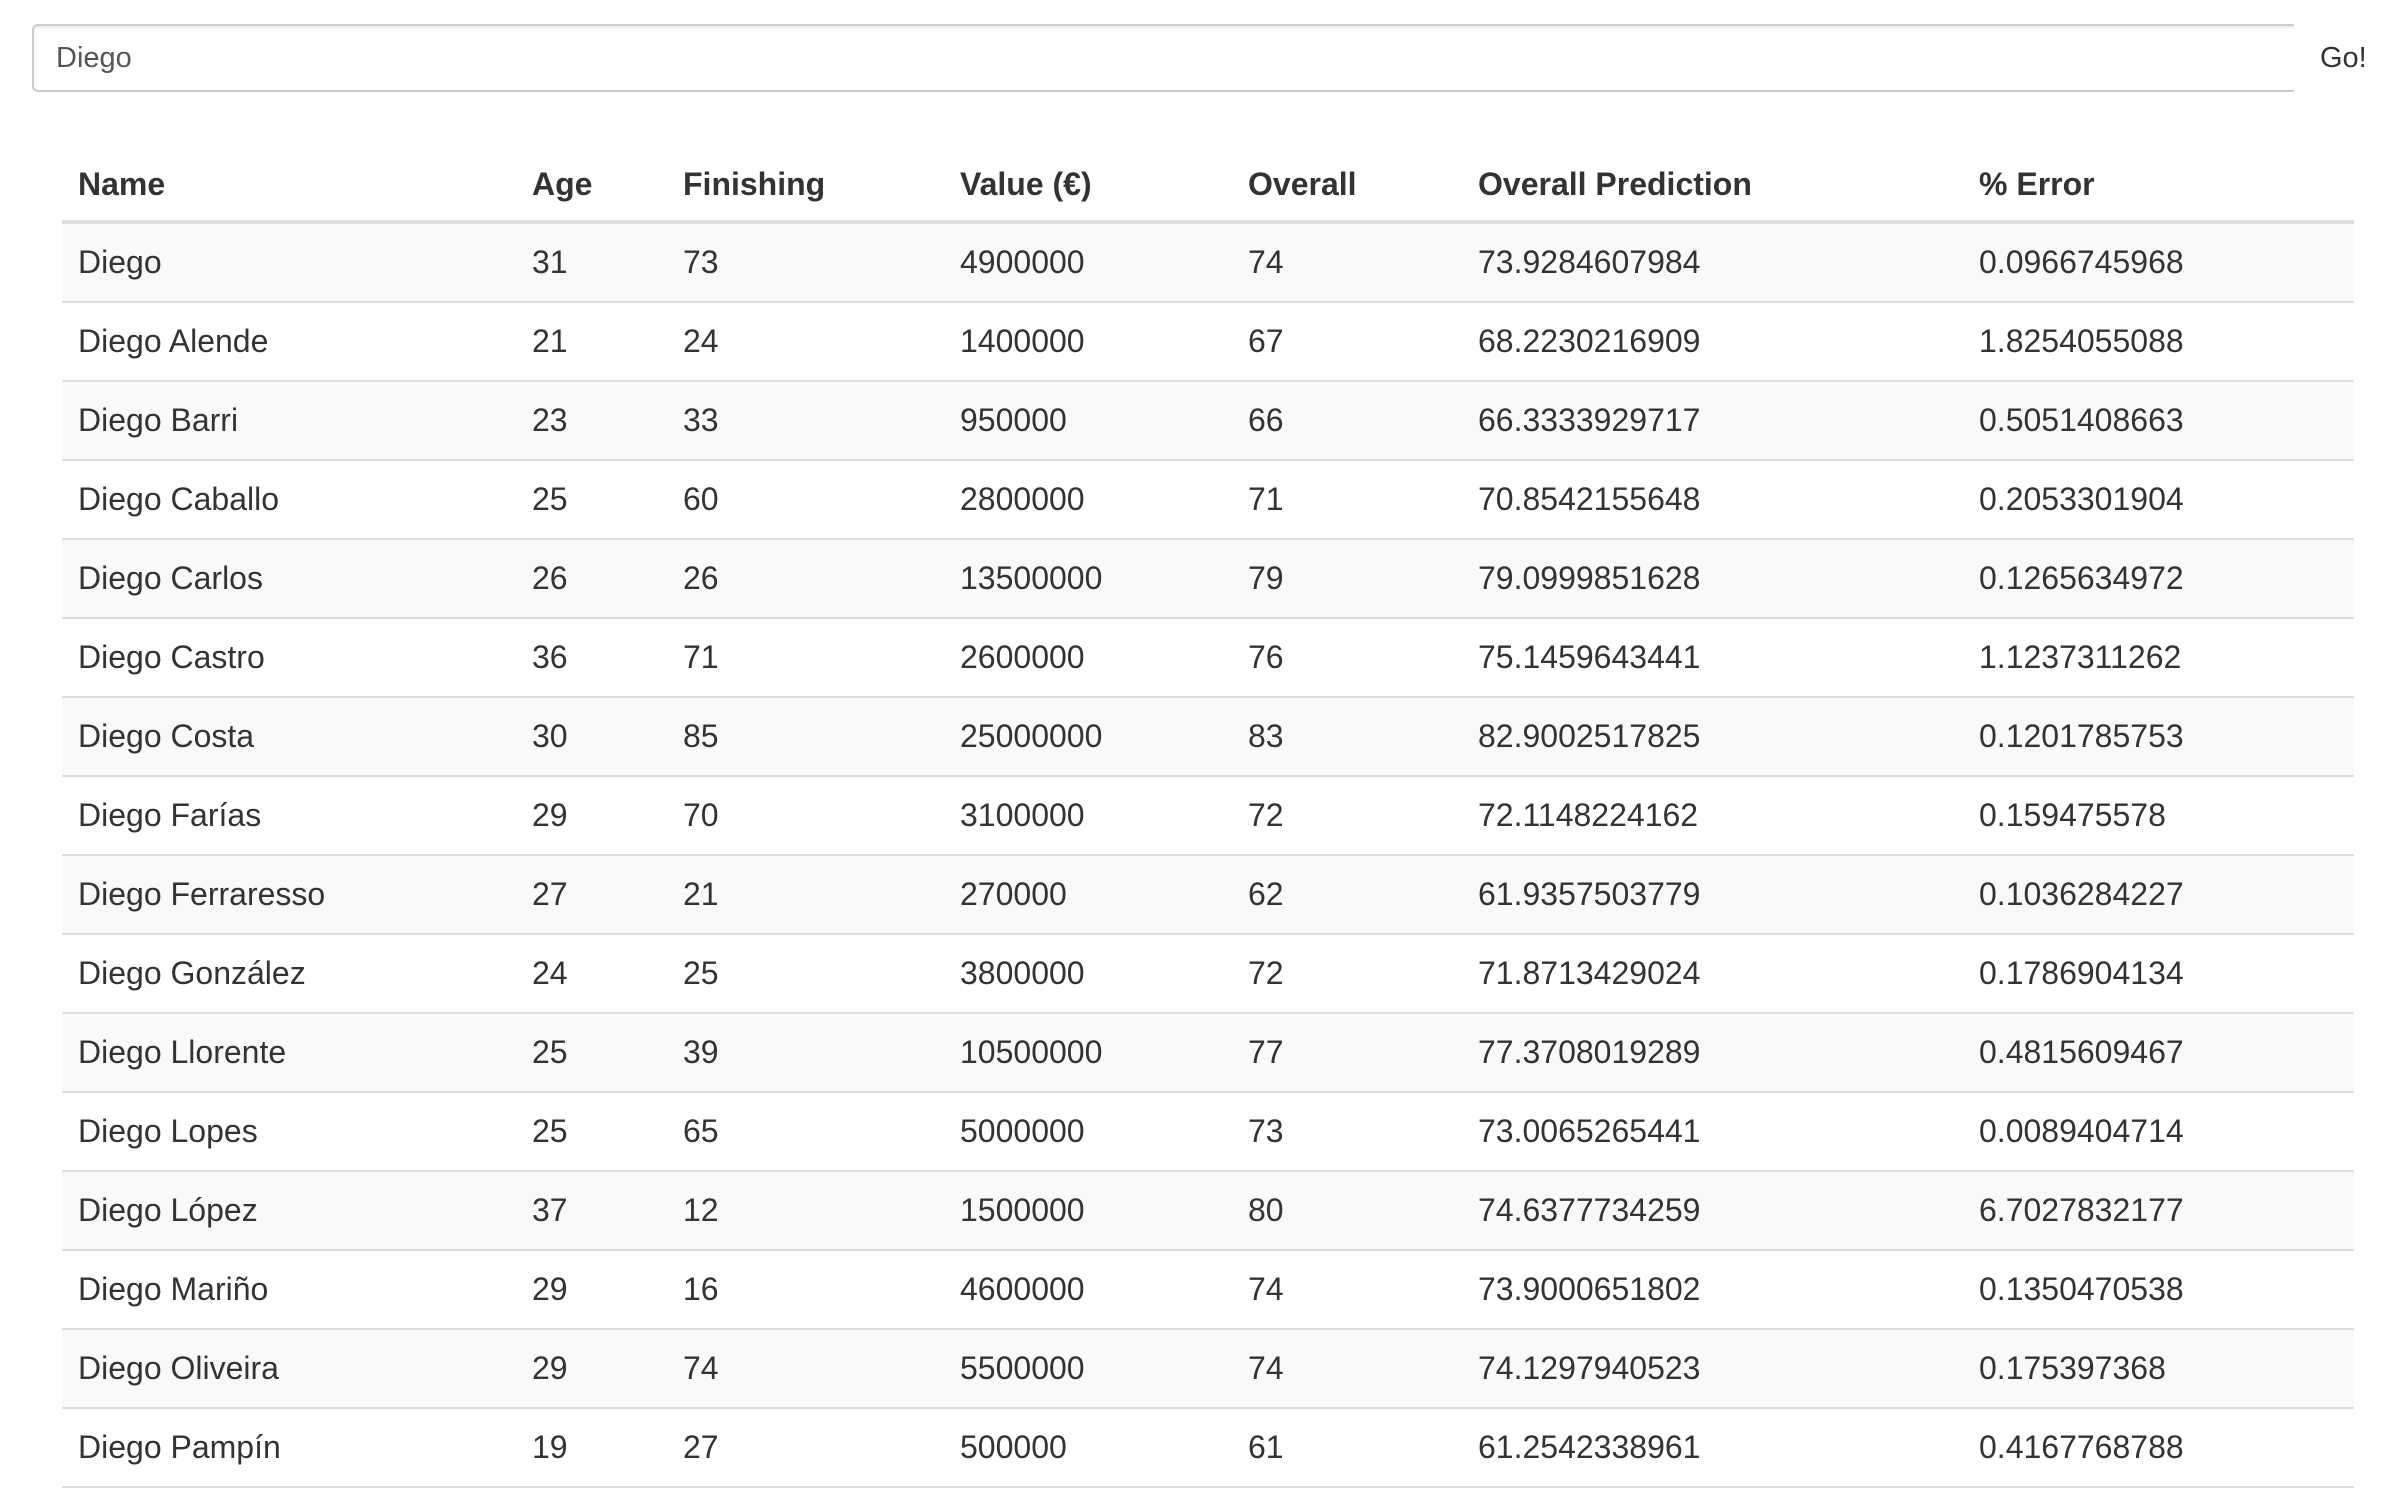  Describe the element at coordinates (289, 895) in the screenshot. I see `cell-name: Diego Ferraresso` at that location.